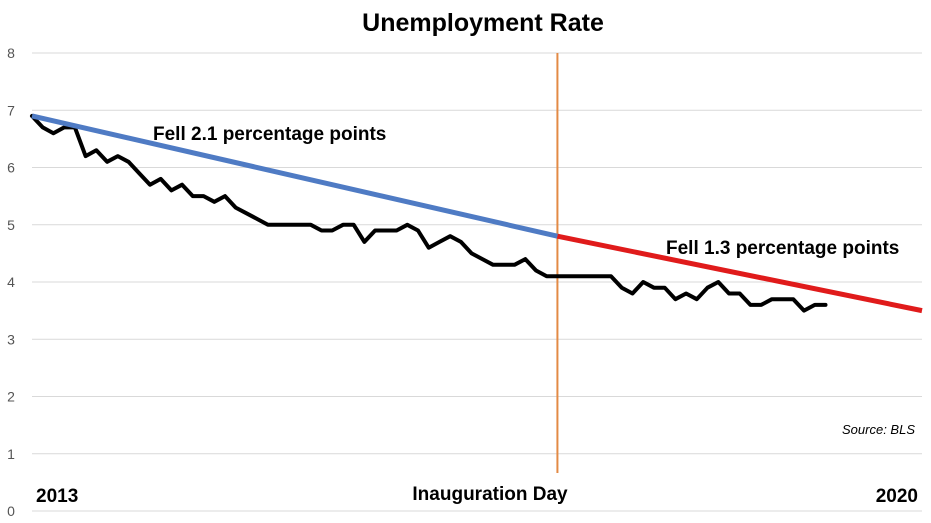  I want to click on annotation-fell-1-3: Fell 1.3 percentage points, so click(782, 248).